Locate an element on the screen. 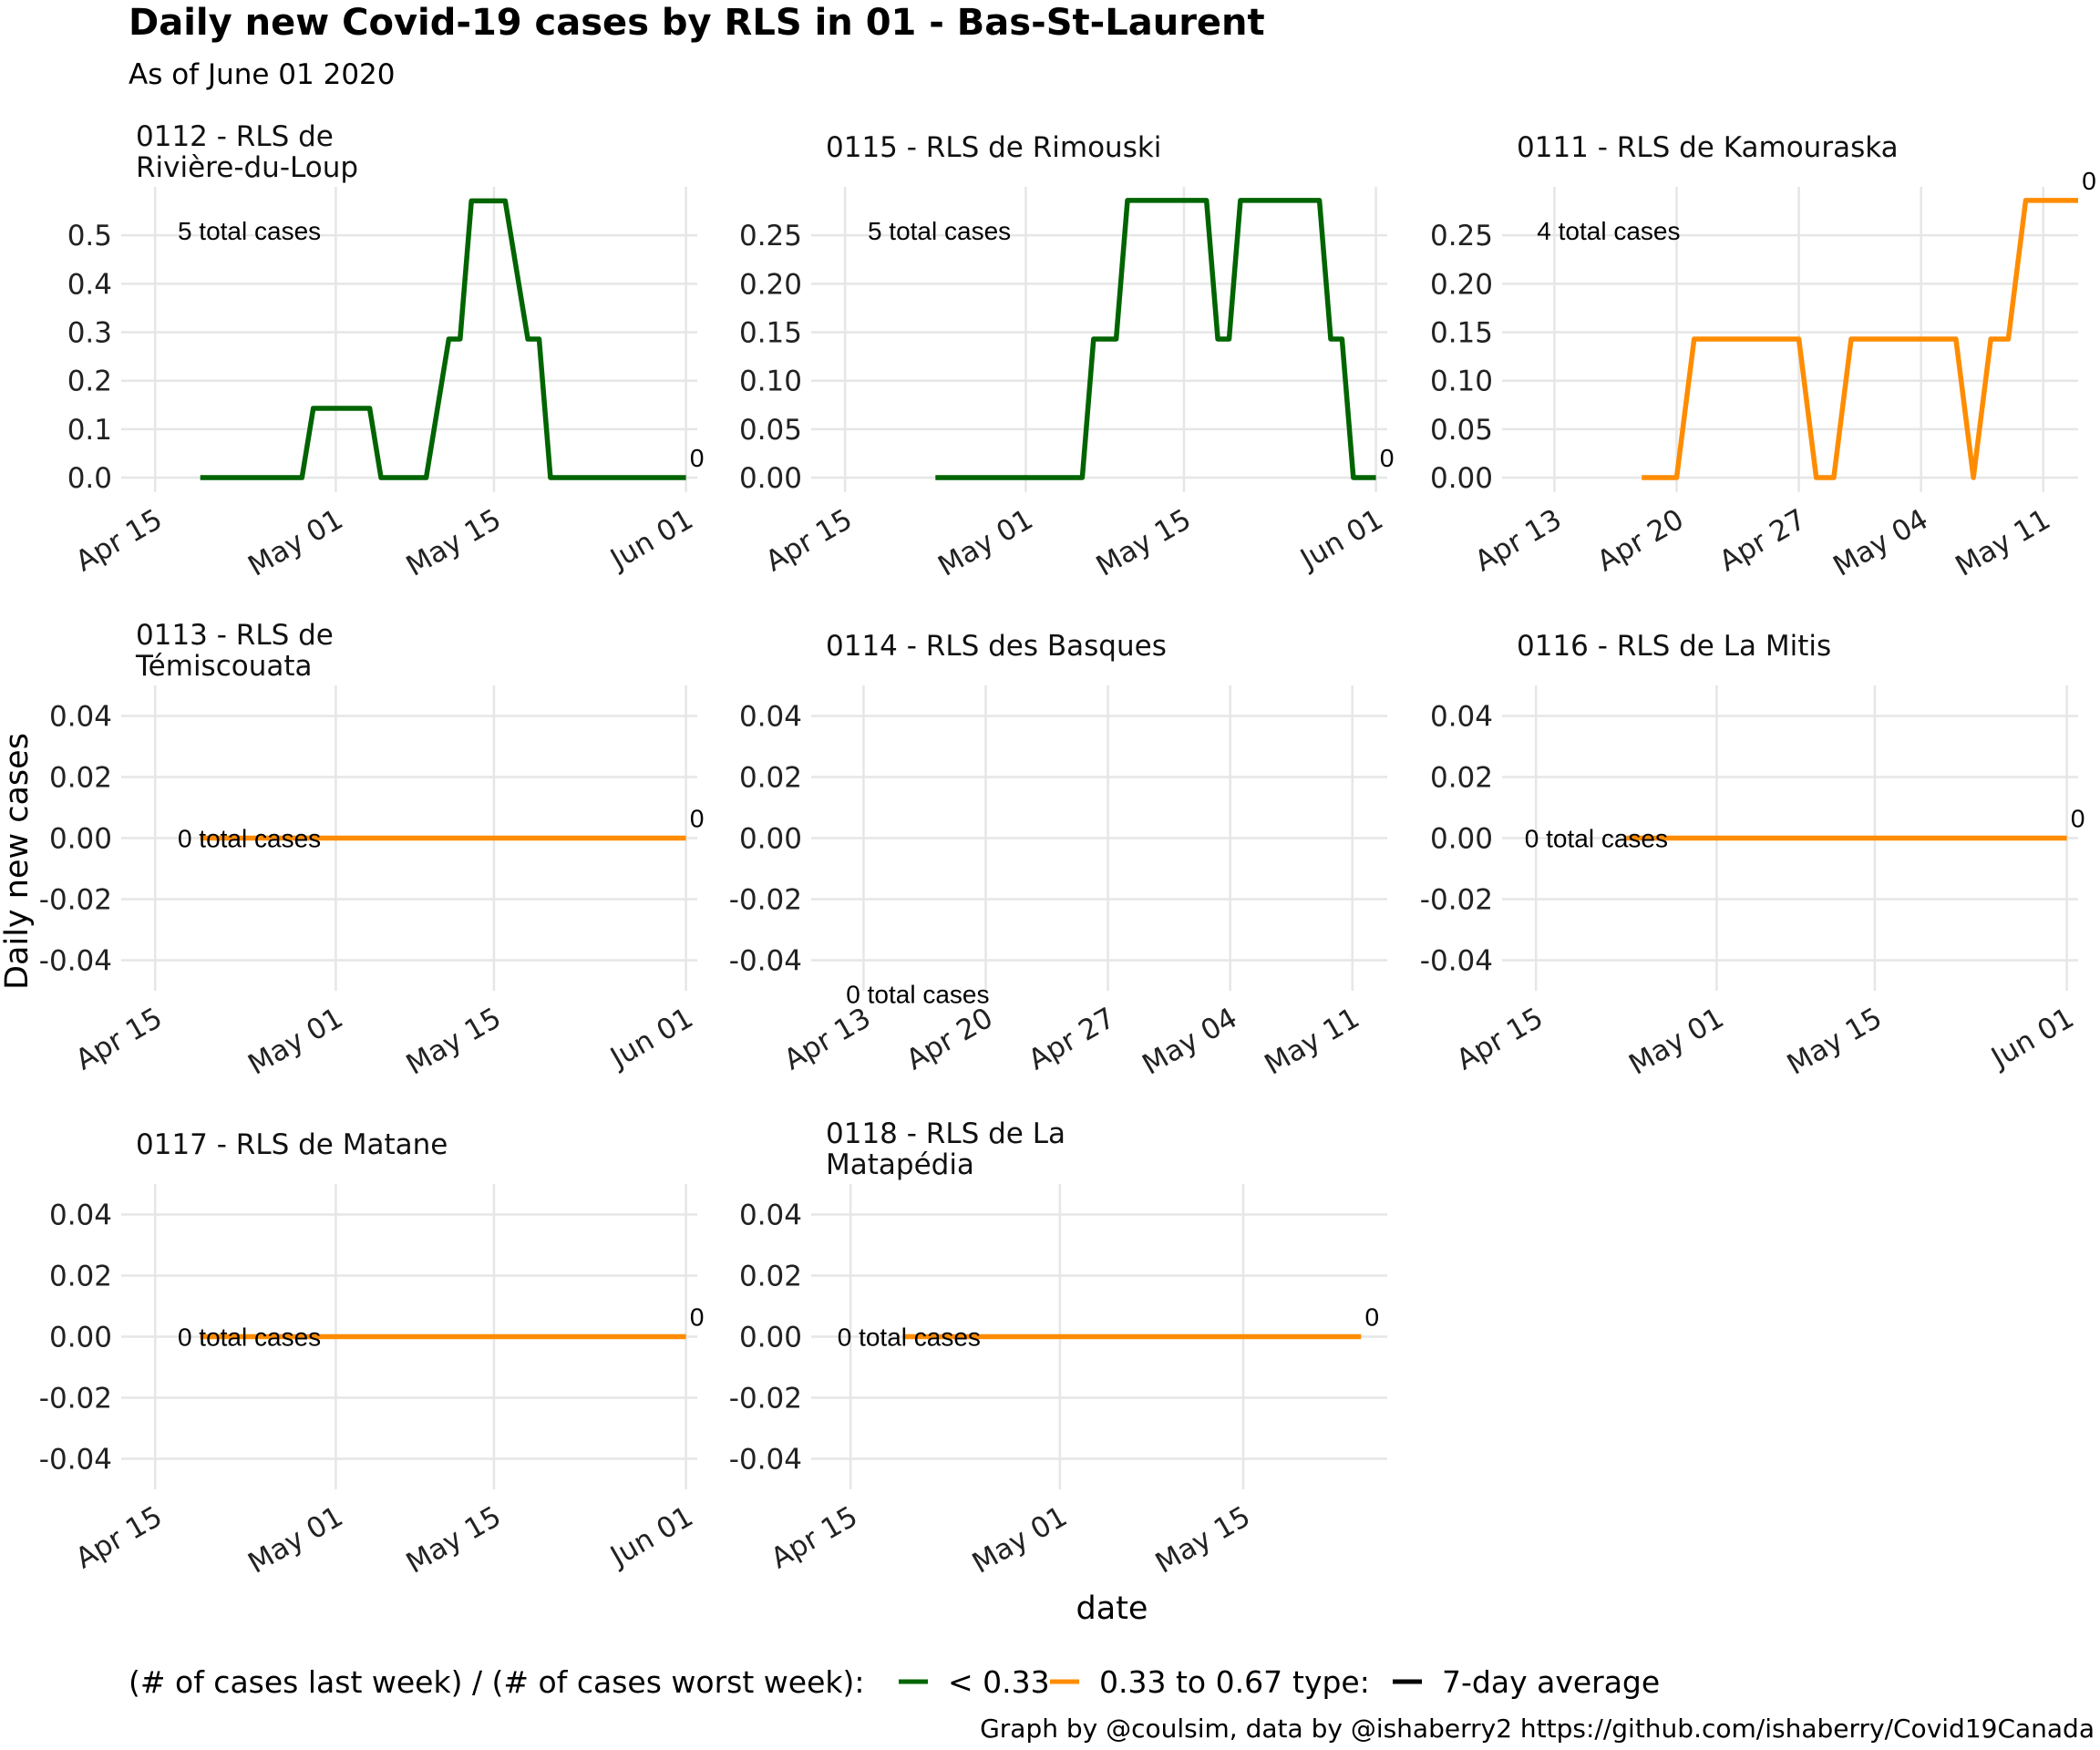 The width and height of the screenshot is (2100, 1750). total-cases-annotation: 4 total cases is located at coordinates (1608, 231).